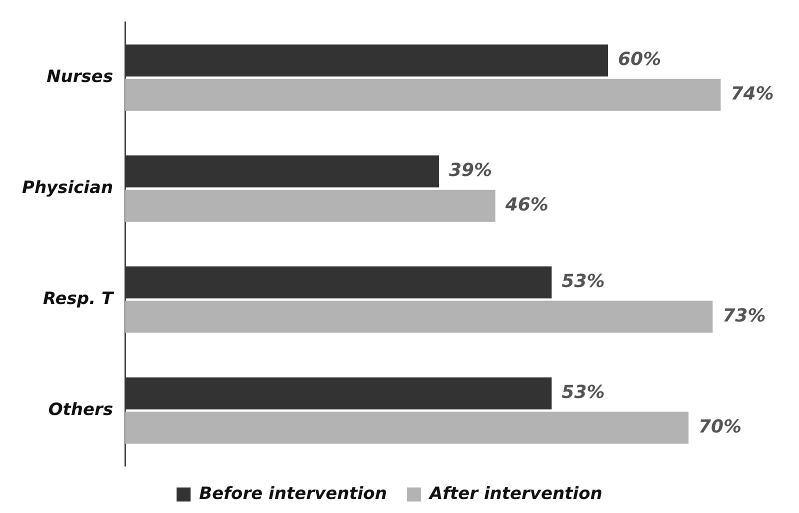 This screenshot has height=513, width=799. I want to click on data-label: 73%, so click(744, 315).